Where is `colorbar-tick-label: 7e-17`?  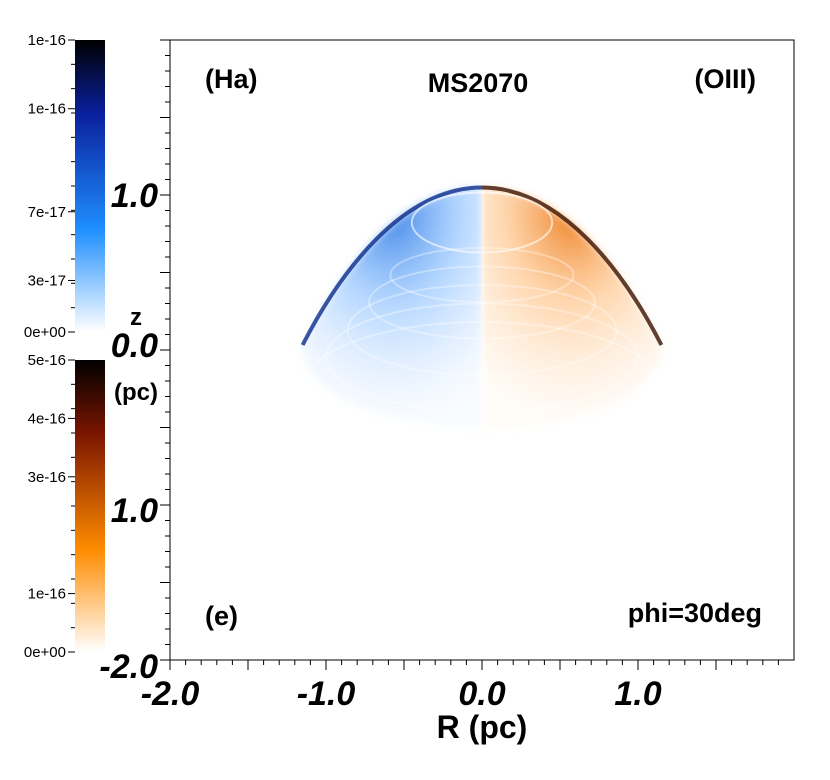 colorbar-tick-label: 7e-17 is located at coordinates (47, 212).